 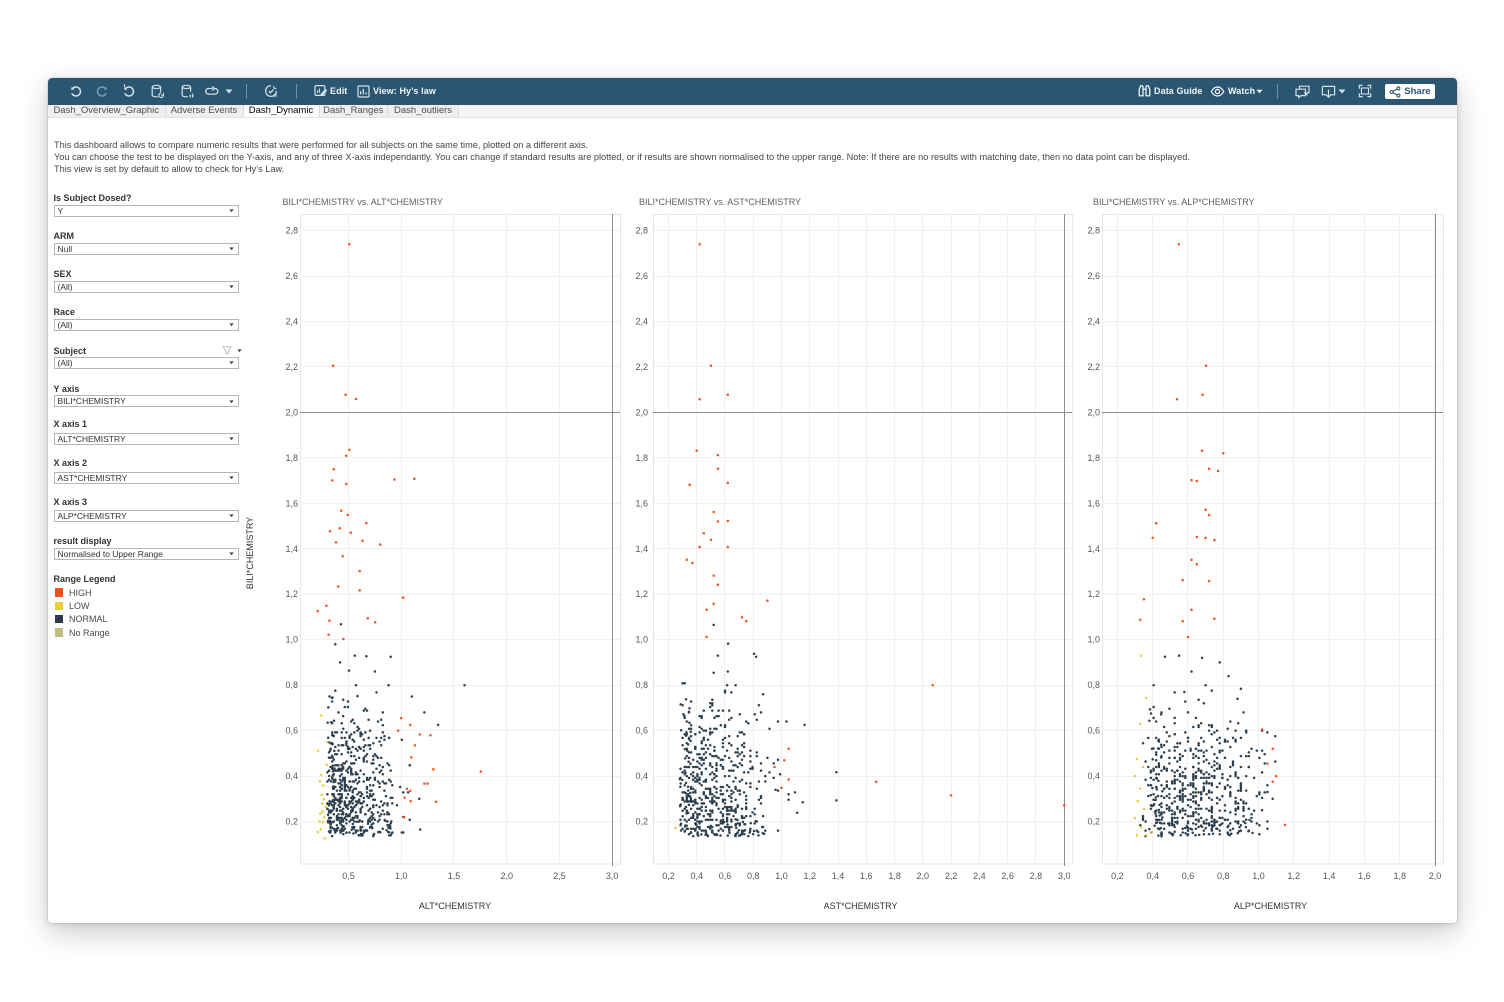 What do you see at coordinates (454, 876) in the screenshot?
I see `svg-text: 1,5` at bounding box center [454, 876].